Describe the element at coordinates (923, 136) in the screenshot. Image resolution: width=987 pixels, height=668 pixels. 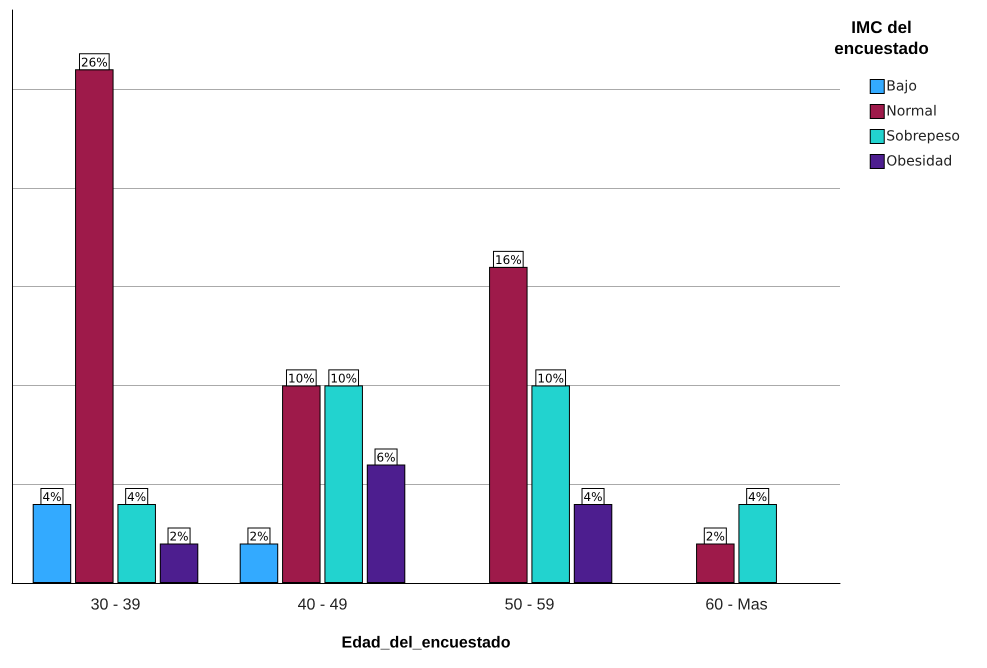
I see `legend-label: Sobrepeso` at that location.